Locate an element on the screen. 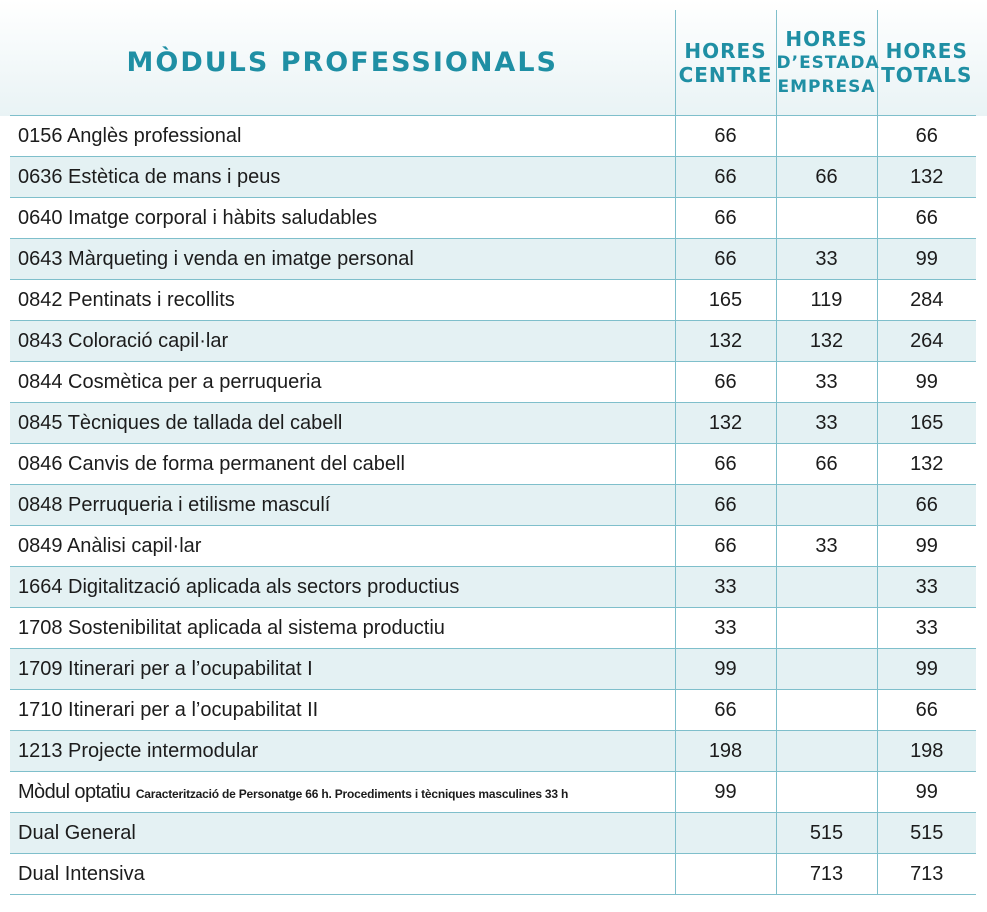  table-row: Dual General 515 515 is located at coordinates (493, 833).